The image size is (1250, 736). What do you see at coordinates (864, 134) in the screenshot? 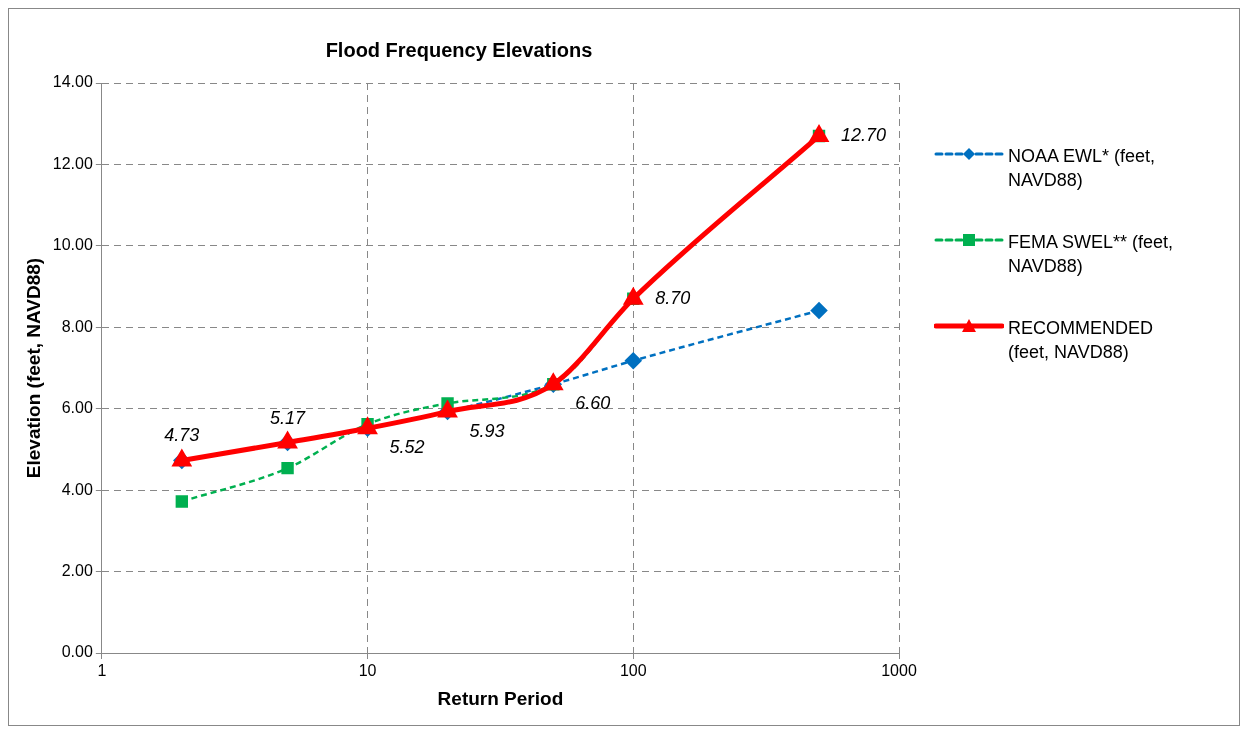
I see `data-label: 12.70` at bounding box center [864, 134].